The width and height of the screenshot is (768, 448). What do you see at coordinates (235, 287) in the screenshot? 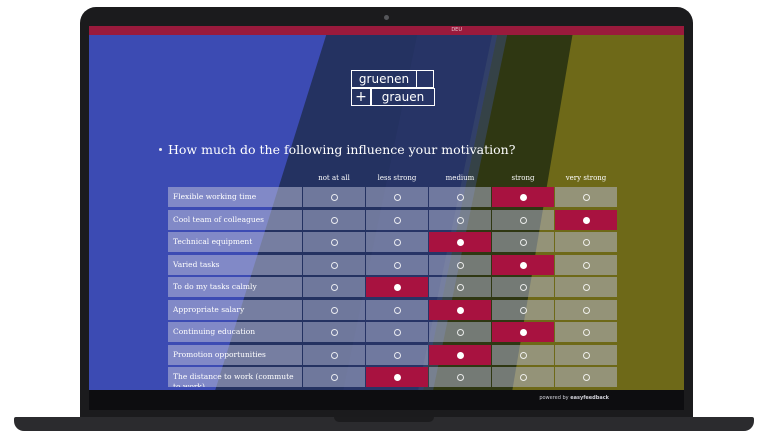
I see `row-label: To do my tasks calmly` at bounding box center [235, 287].